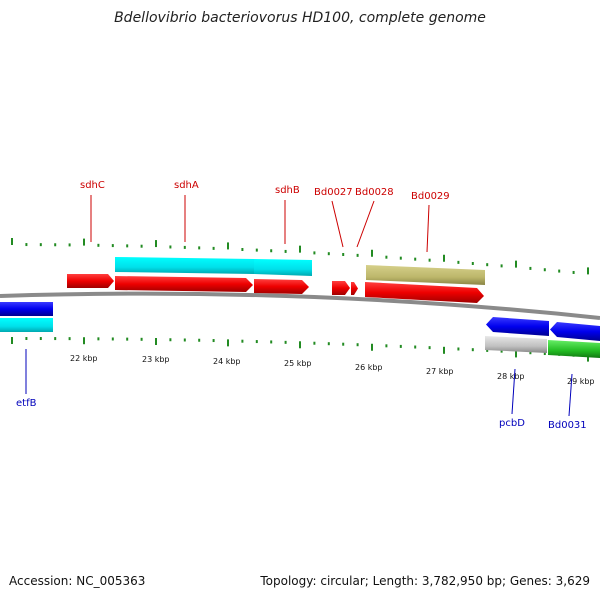 The width and height of the screenshot is (600, 600). I want to click on label-sdhC: sdhC, so click(92, 185).